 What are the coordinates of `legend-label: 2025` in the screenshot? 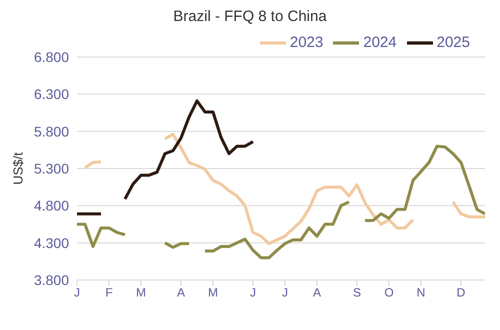 It's located at (453, 42).